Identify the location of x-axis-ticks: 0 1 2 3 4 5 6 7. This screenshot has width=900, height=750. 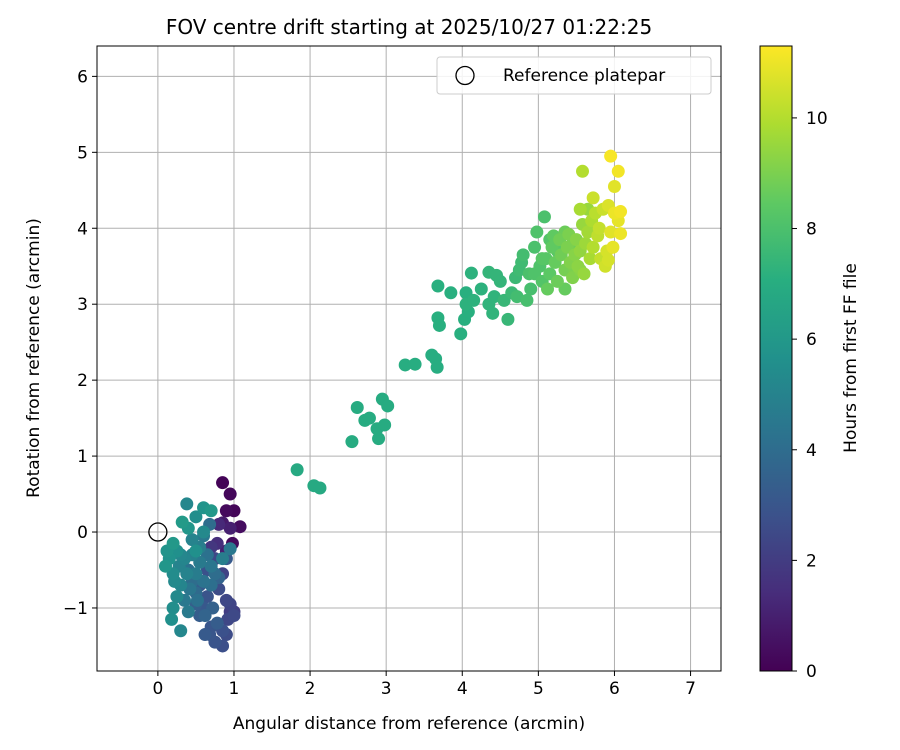
(424, 685).